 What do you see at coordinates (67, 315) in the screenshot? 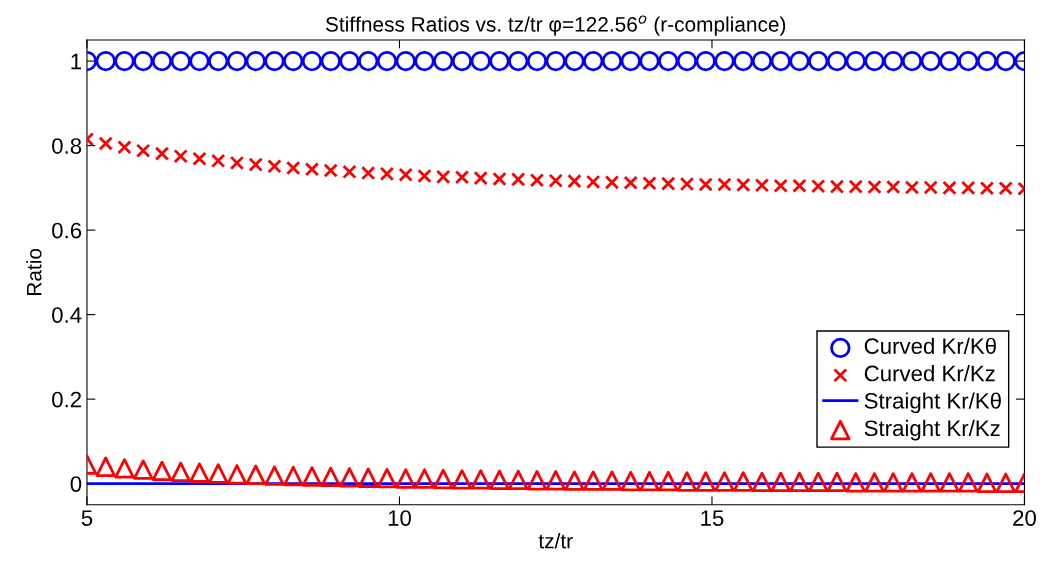
I see `y-tick-label: 0.4` at bounding box center [67, 315].